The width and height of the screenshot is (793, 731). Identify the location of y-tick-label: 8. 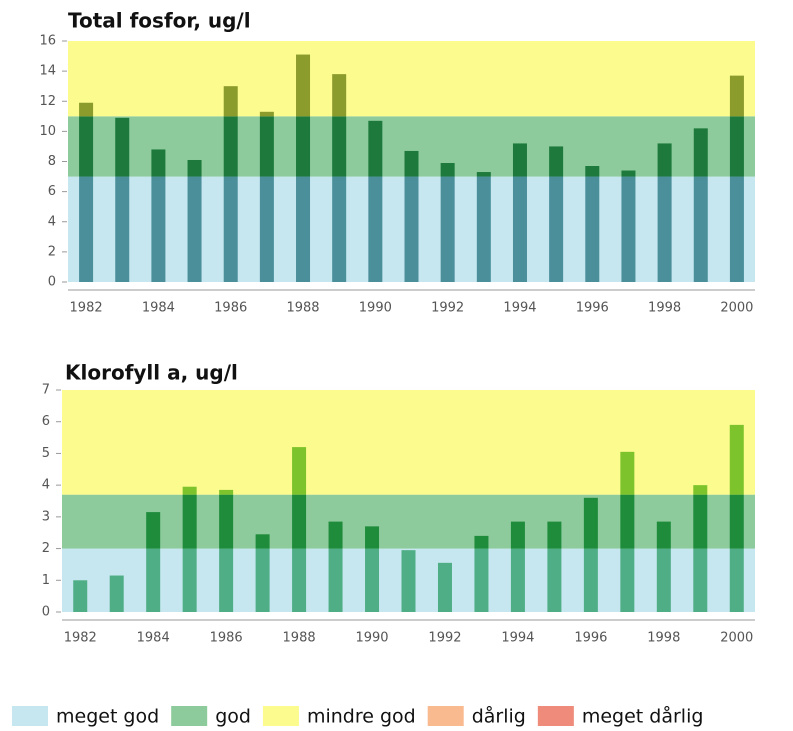
(52, 161).